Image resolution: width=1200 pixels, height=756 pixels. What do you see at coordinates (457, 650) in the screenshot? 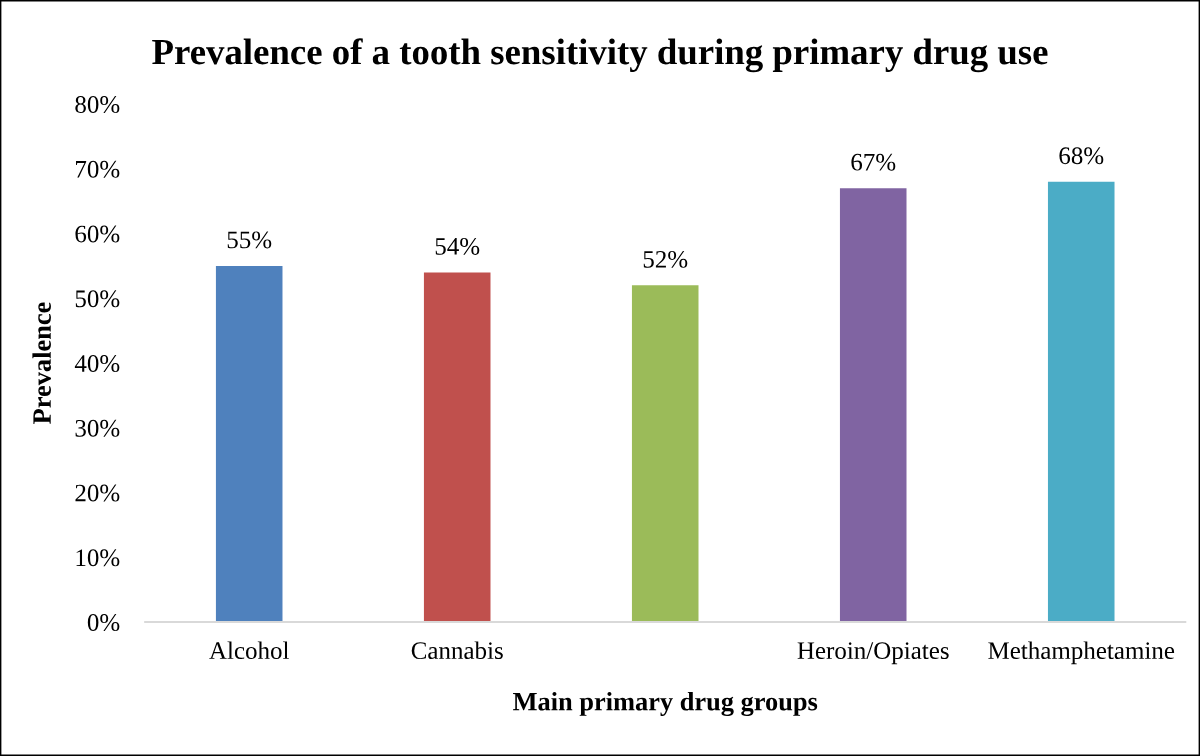
I see `x-tick-label: Cannabis` at bounding box center [457, 650].